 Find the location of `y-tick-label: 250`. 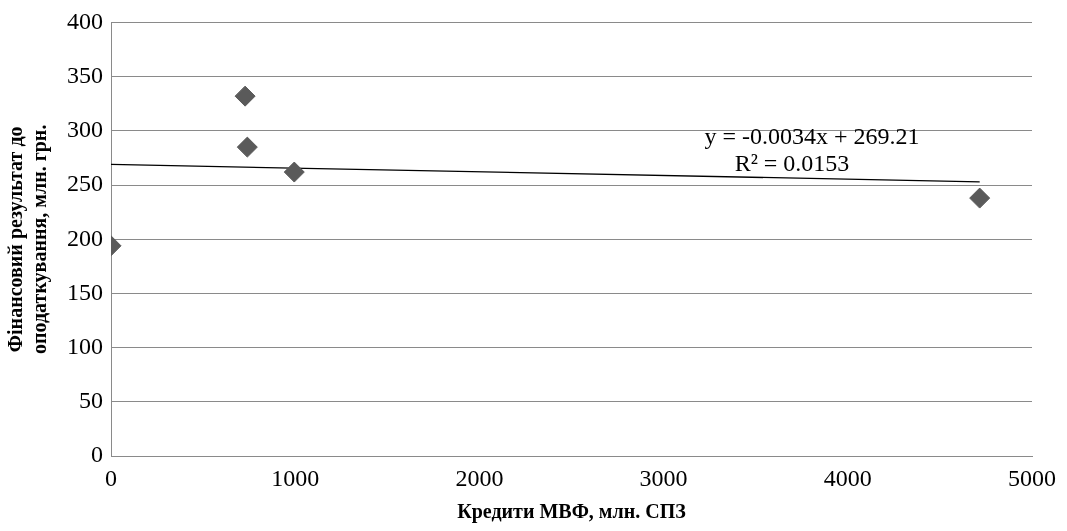

y-tick-label: 250 is located at coordinates (85, 183).